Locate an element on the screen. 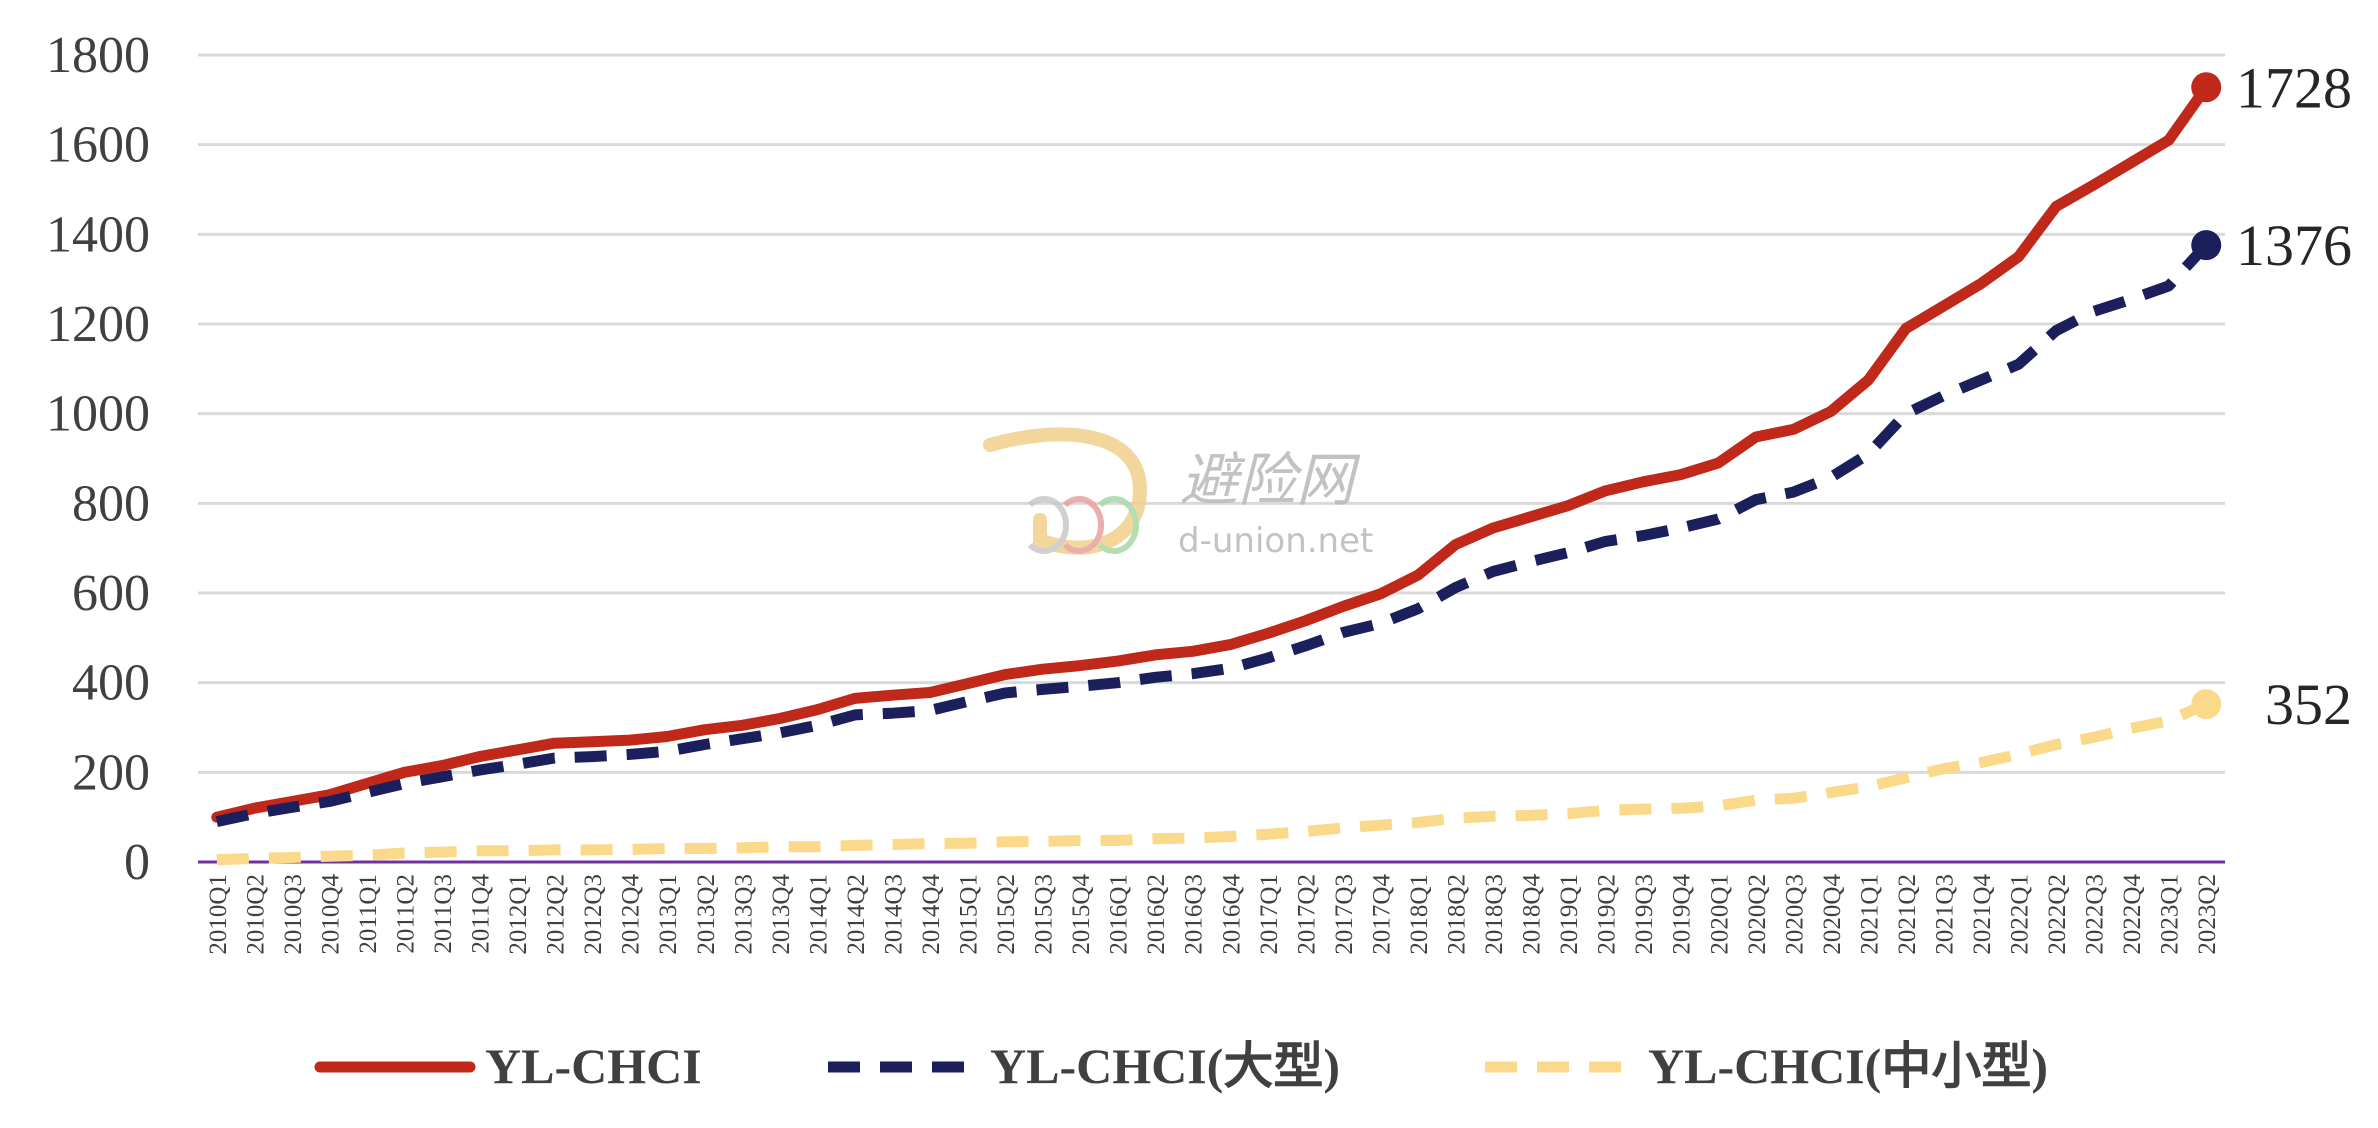  x-tick-label: 2014Q4 is located at coordinates (931, 914).